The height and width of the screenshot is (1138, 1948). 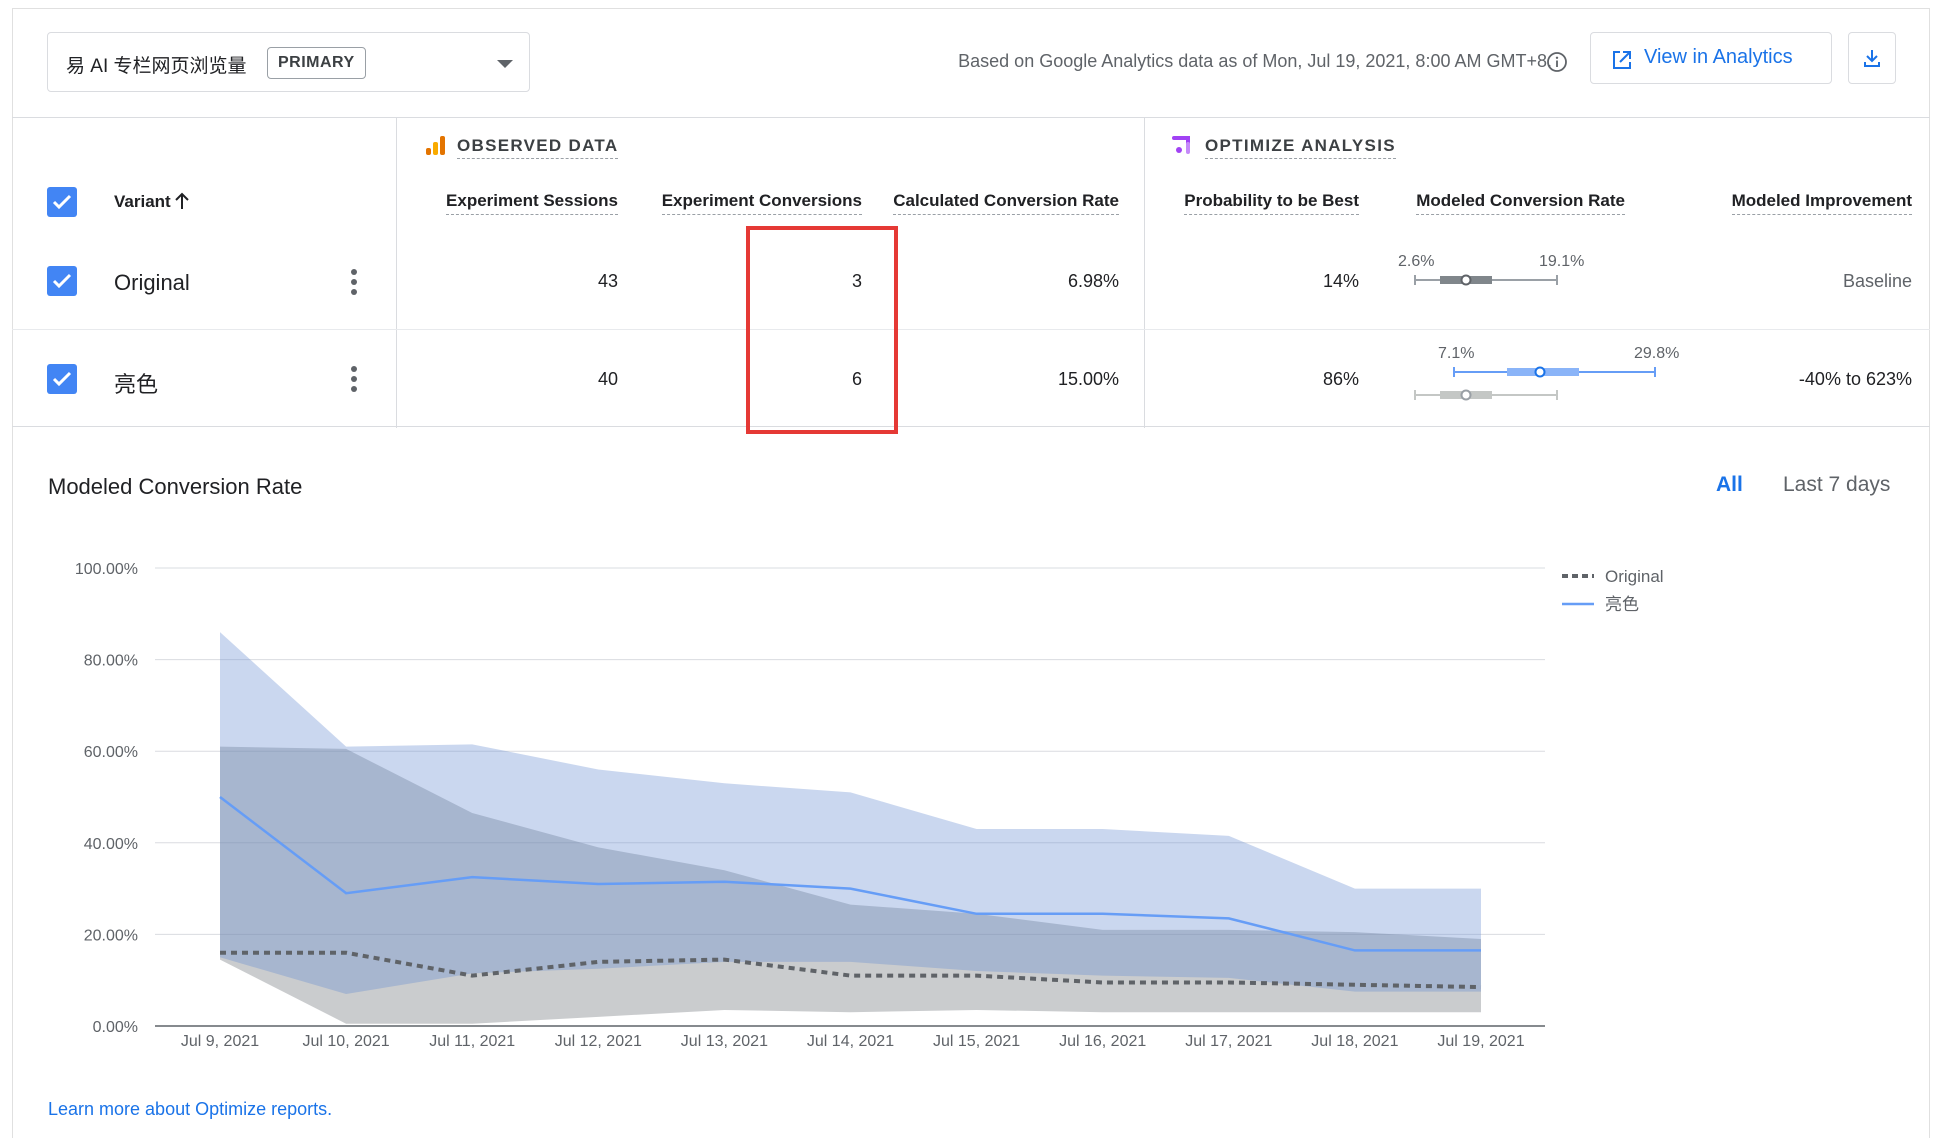 I want to click on observed-data-heading: OBSERVED DATA, so click(x=538, y=147).